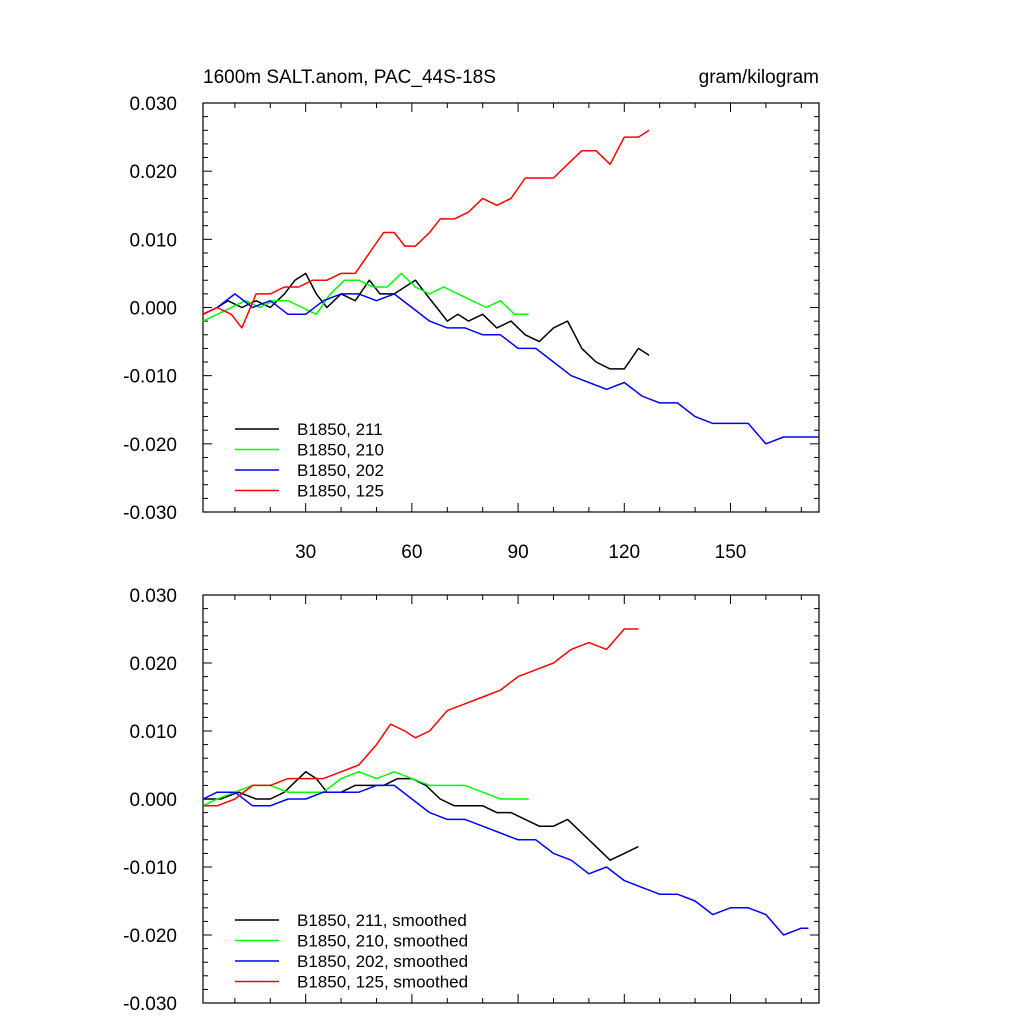 The width and height of the screenshot is (1024, 1024). Describe the element at coordinates (518, 552) in the screenshot. I see `x-tick-label: 90` at that location.